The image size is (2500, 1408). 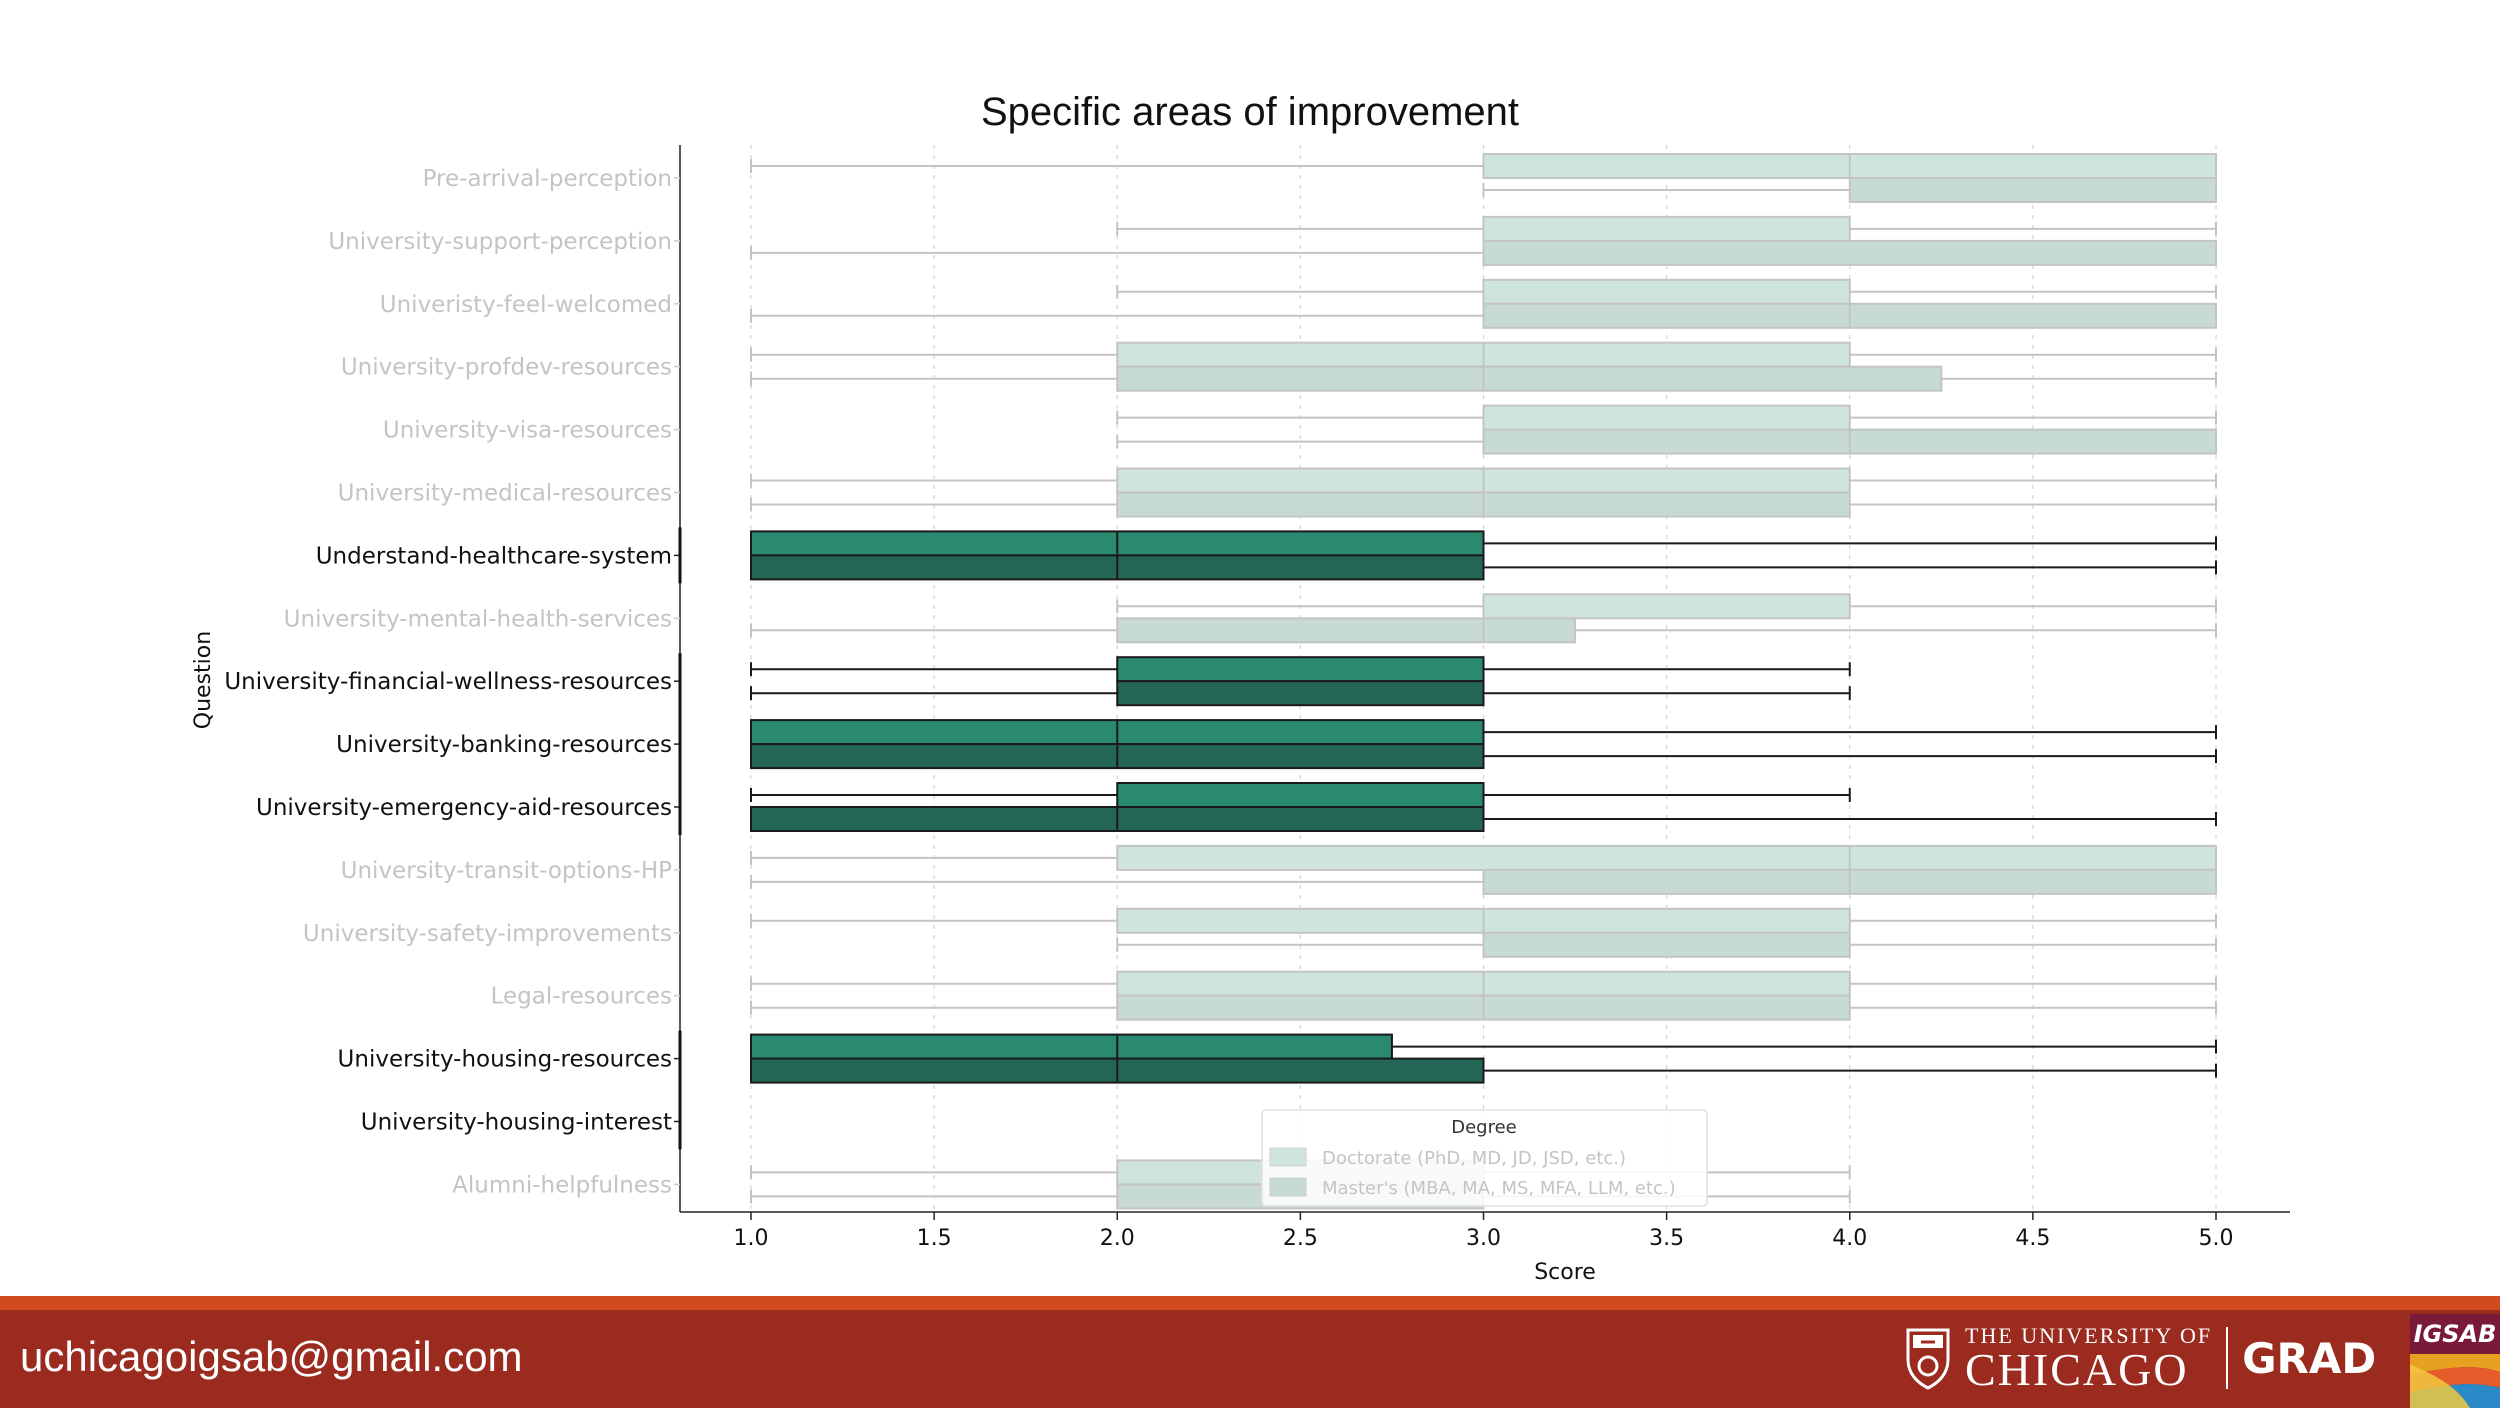 What do you see at coordinates (2227, 1358) in the screenshot?
I see `logo-divider` at bounding box center [2227, 1358].